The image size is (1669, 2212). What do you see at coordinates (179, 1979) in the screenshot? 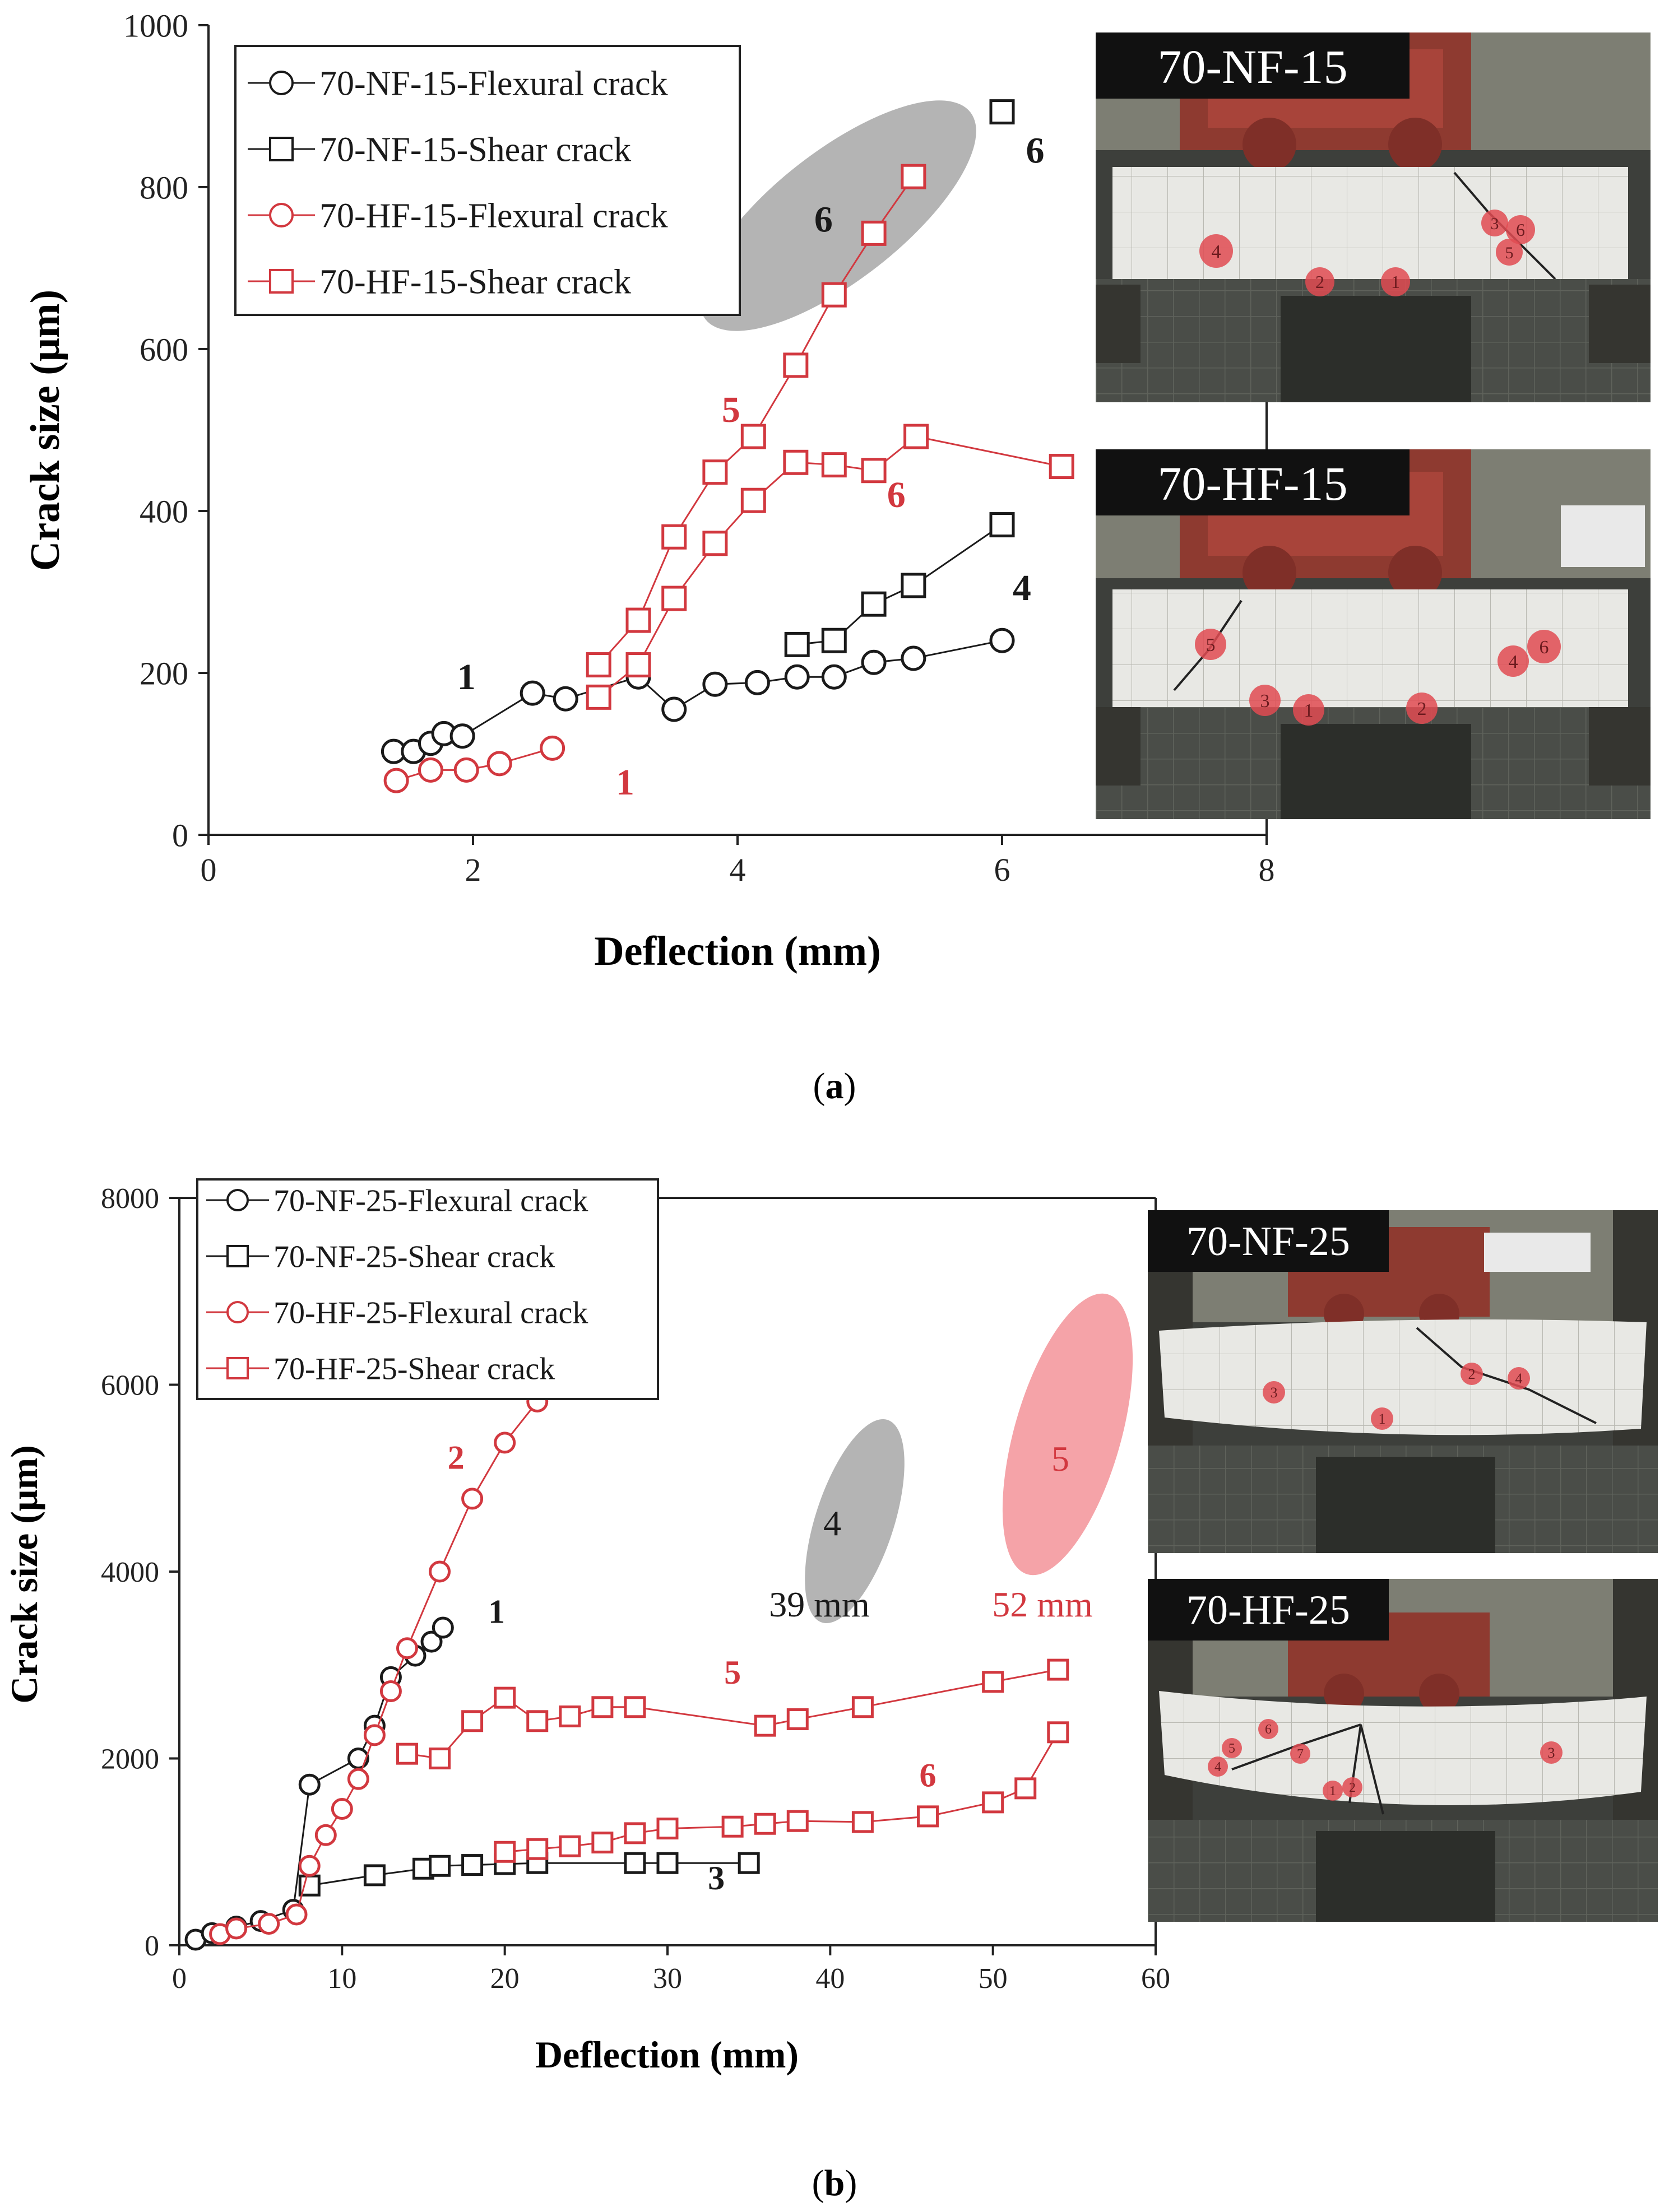
I see `x-tick-label: 0` at bounding box center [179, 1979].